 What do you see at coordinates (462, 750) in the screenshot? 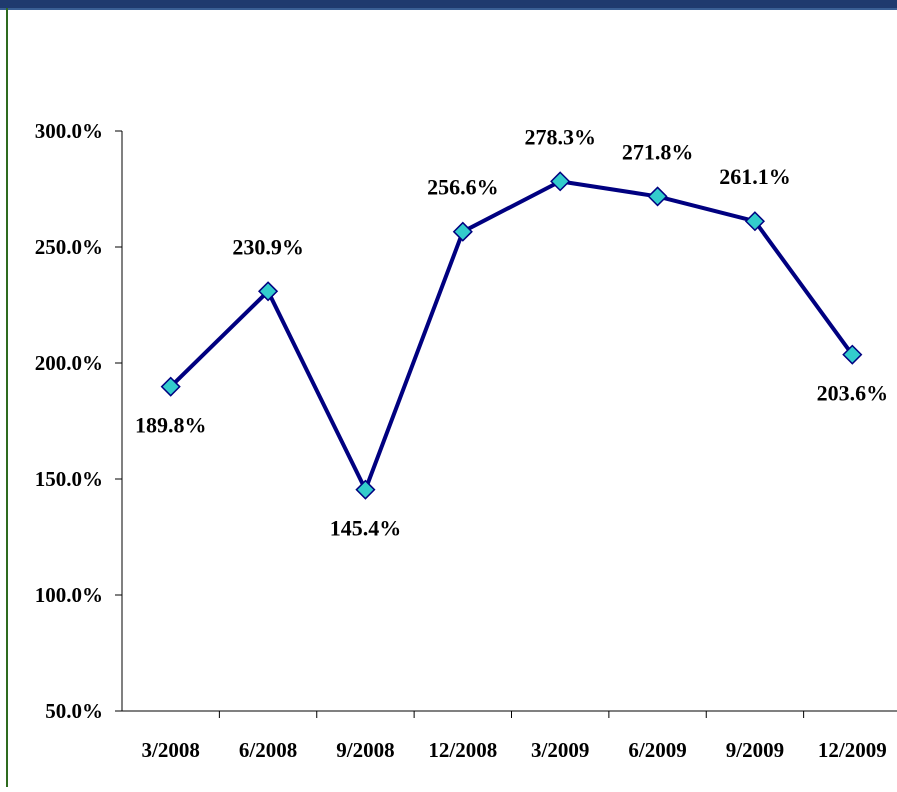
I see `x-tick-label: 12/2008` at bounding box center [462, 750].